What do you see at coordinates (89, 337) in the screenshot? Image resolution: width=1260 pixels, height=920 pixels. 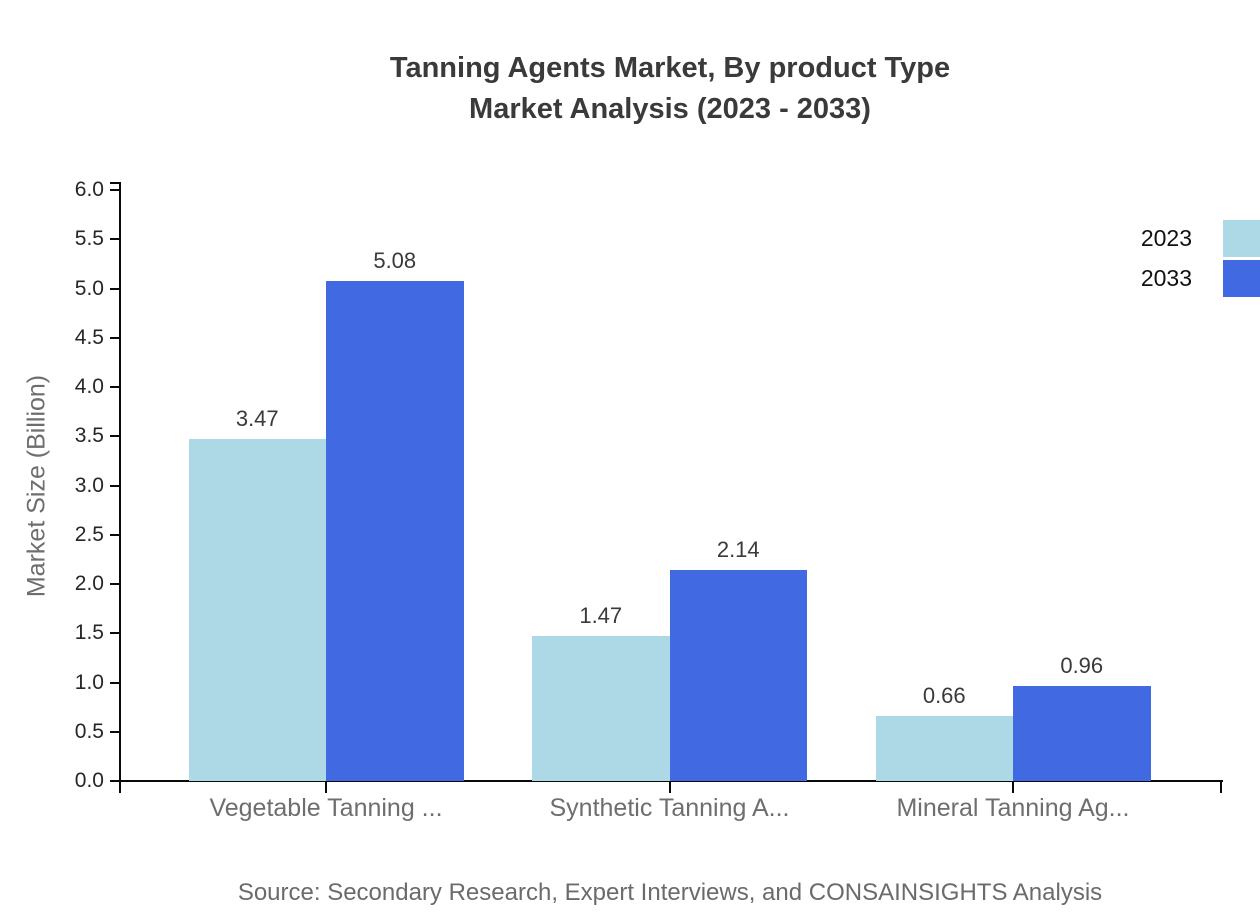 I see `y-tick-label: 4.5` at bounding box center [89, 337].